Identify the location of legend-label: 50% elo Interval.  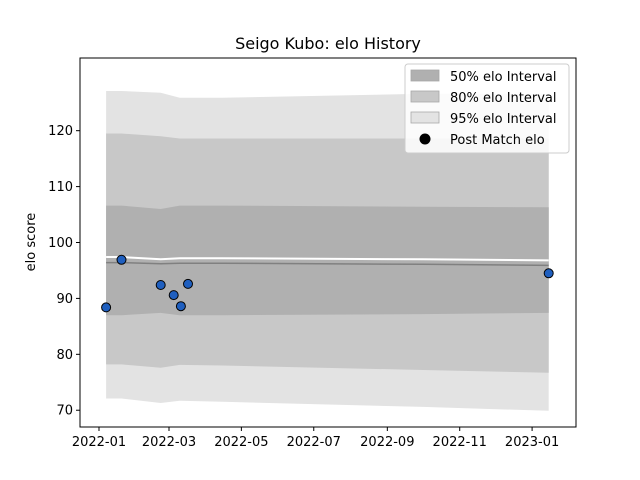
(503, 77).